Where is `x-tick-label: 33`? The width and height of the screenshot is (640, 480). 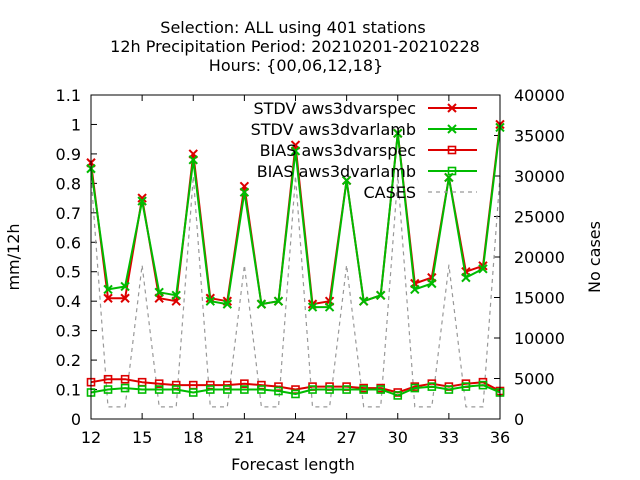
x-tick-label: 33 is located at coordinates (449, 437).